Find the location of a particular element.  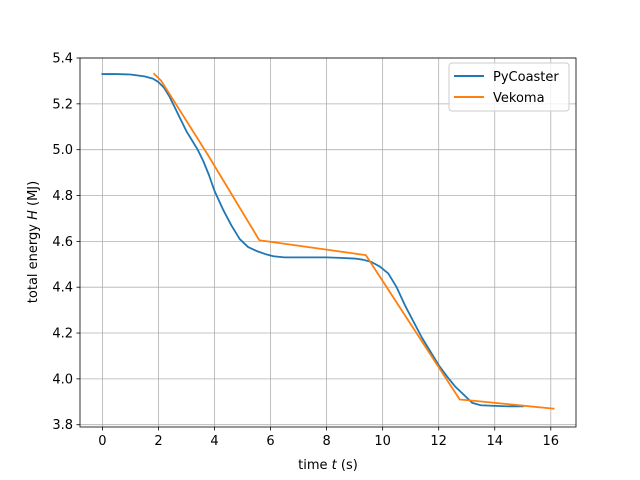

y-tick-label: 3.8 is located at coordinates (62, 425).